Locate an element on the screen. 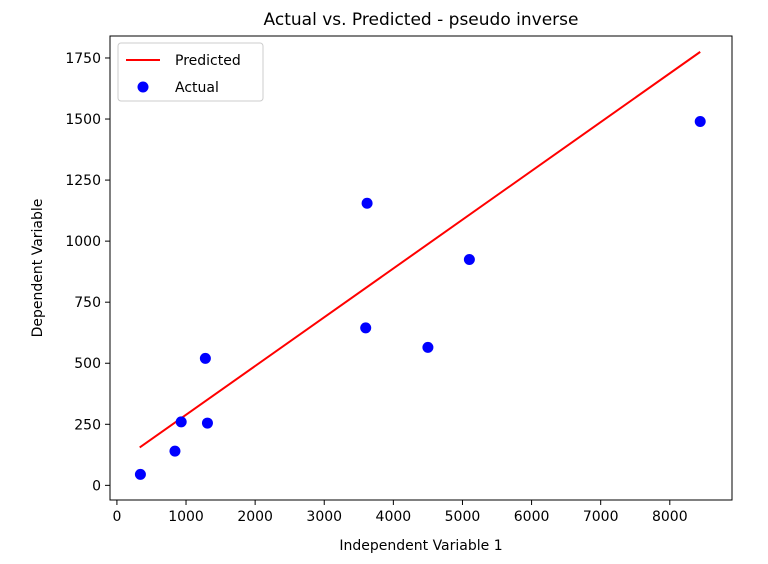 This screenshot has height=564, width=768. legend-label-predicted: Predicted is located at coordinates (208, 61).